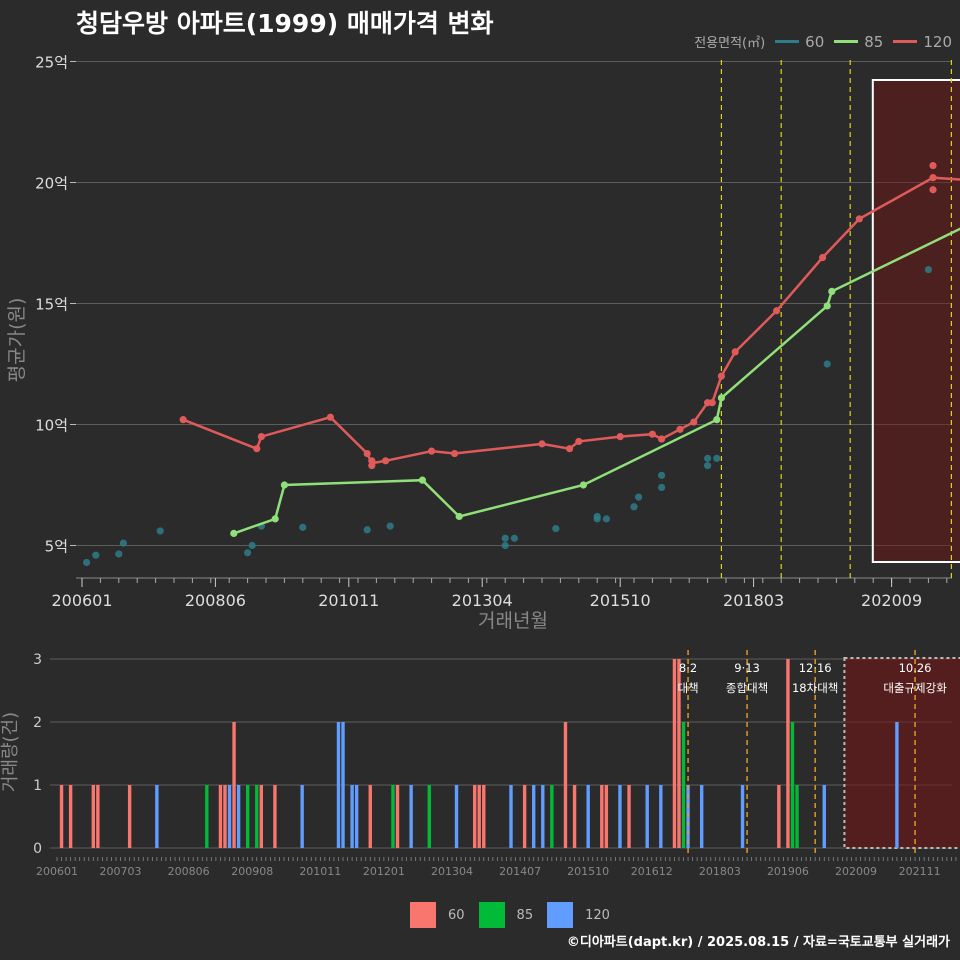 This screenshot has width=960, height=960. What do you see at coordinates (525, 915) in the screenshot?
I see `bar-legend-label-85: 85` at bounding box center [525, 915].